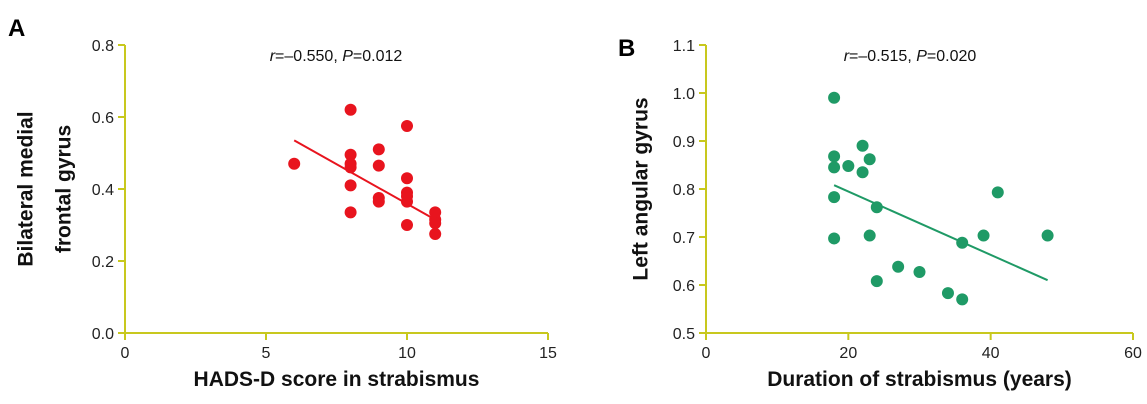 The width and height of the screenshot is (1147, 404). Describe the element at coordinates (684, 238) in the screenshot. I see `y-tick-label: 0.7` at that location.